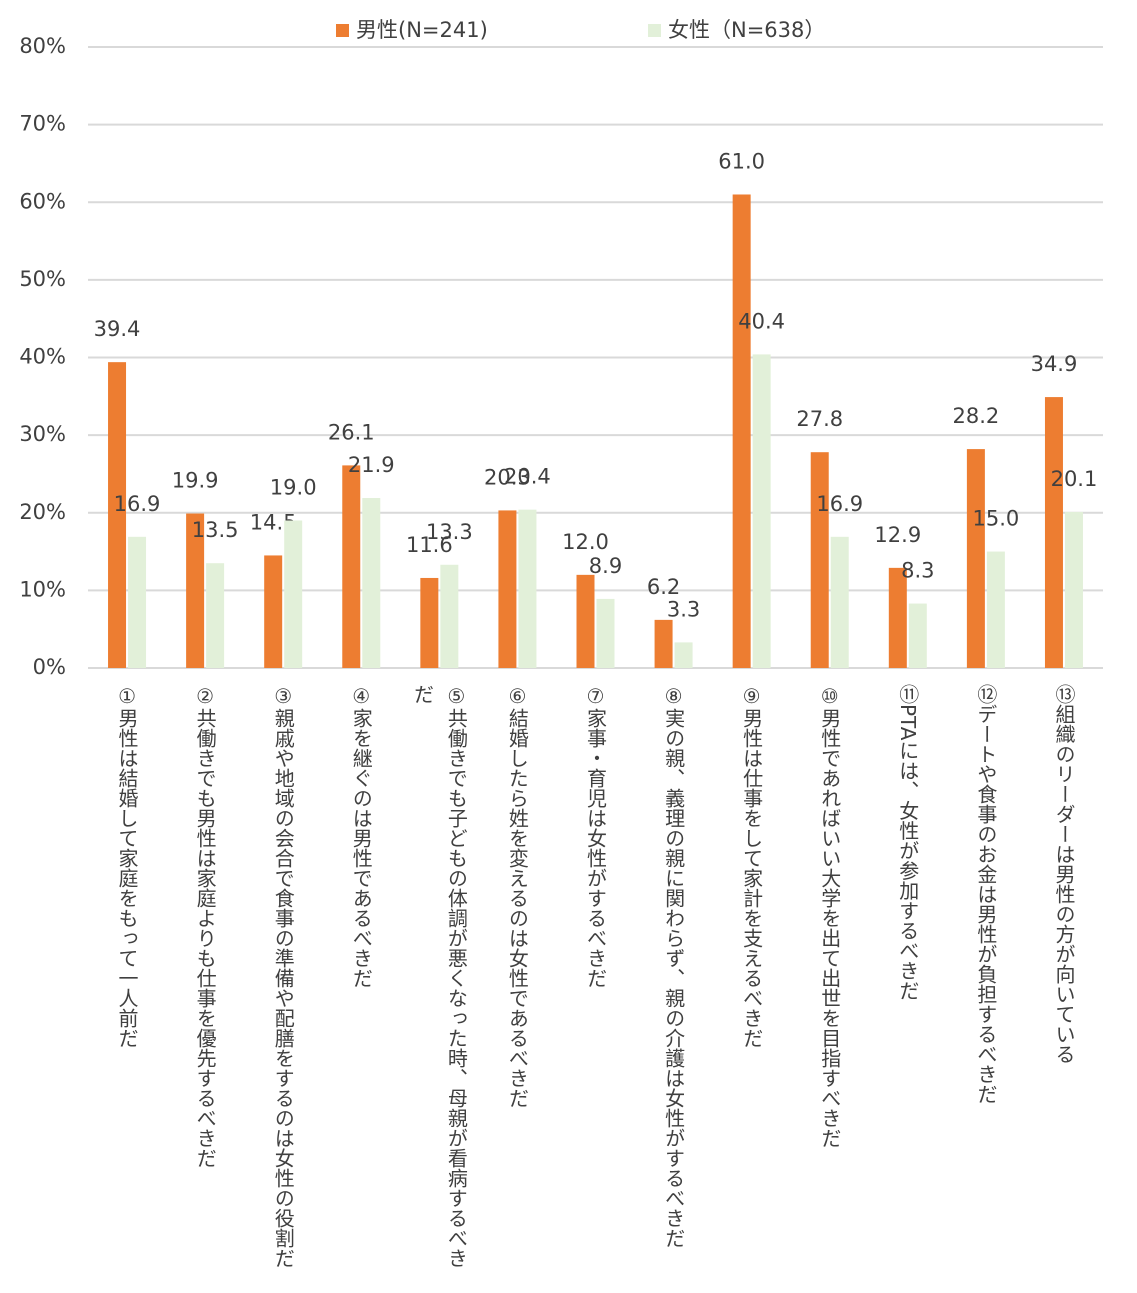 The image size is (1137, 1293). What do you see at coordinates (42, 357) in the screenshot?
I see `y-tick-label: 40%` at bounding box center [42, 357].